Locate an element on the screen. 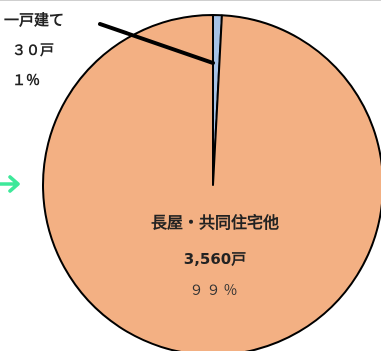  arrow-right-icon is located at coordinates (10, 184).